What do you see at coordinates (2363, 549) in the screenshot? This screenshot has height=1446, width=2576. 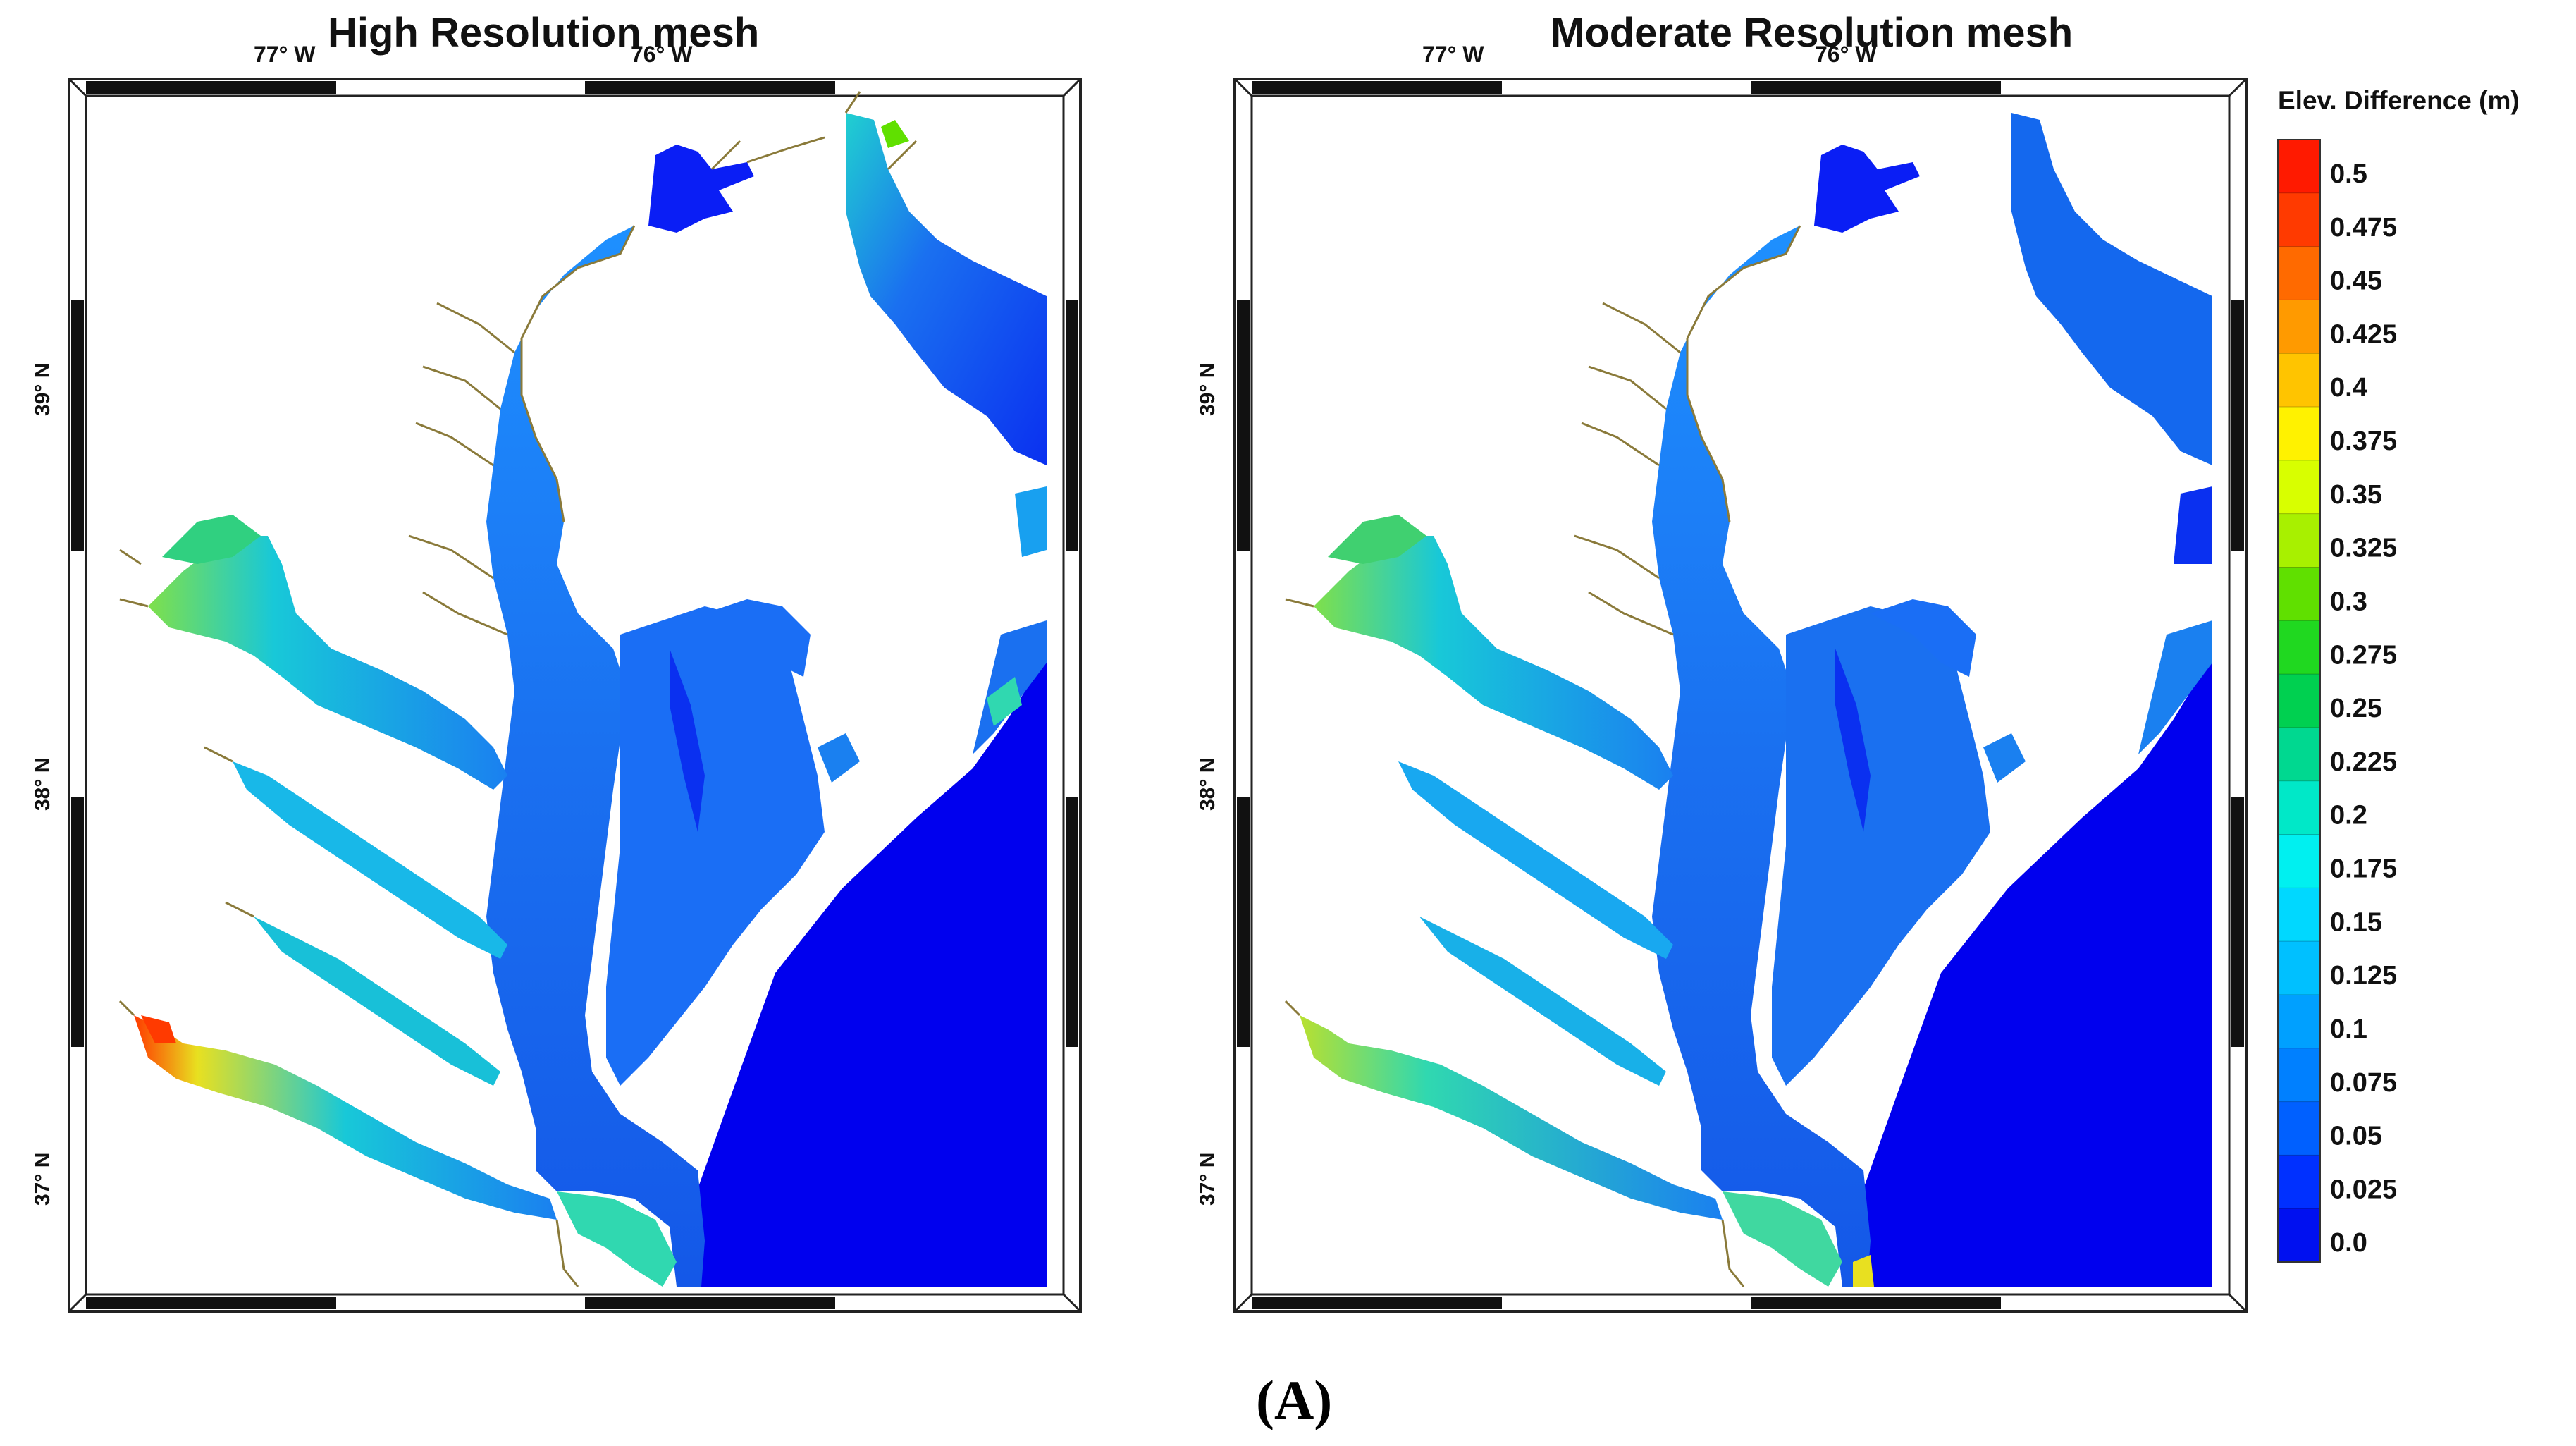 I see `legend-tick-label: 0.325` at bounding box center [2363, 549].